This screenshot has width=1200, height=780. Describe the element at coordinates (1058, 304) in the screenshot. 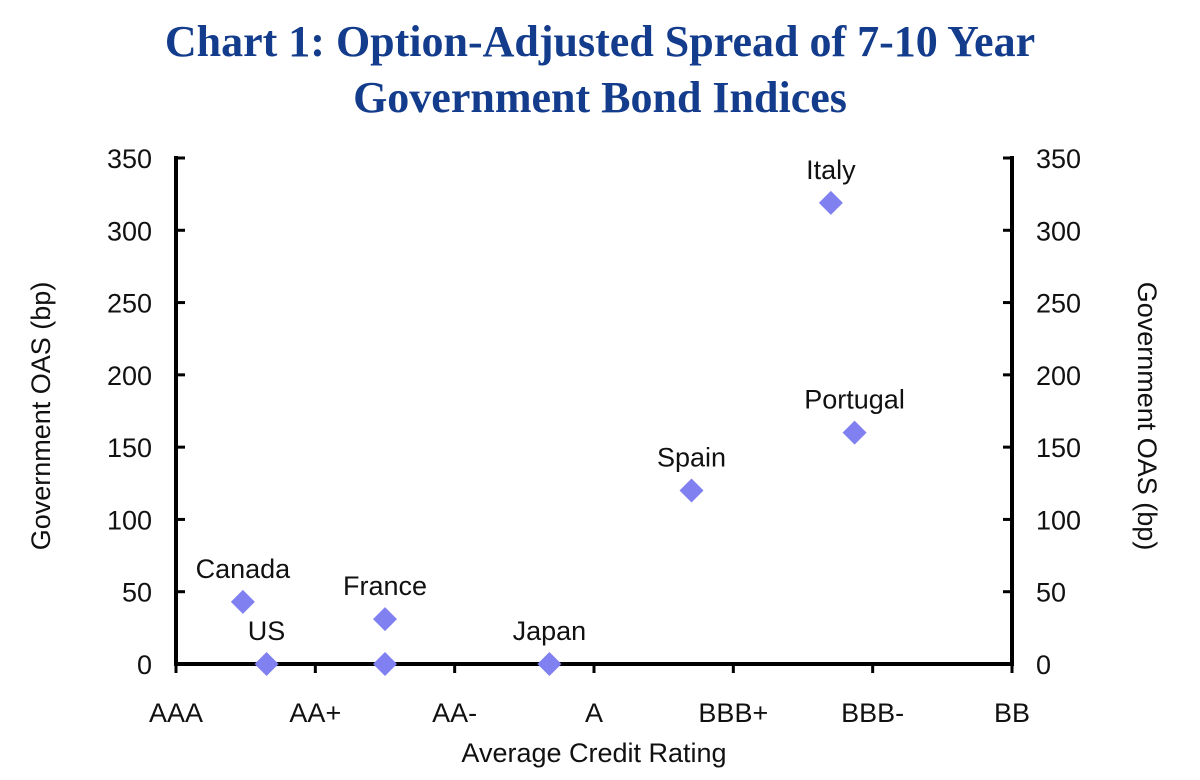

I see `right-y-tick-label: 250` at that location.